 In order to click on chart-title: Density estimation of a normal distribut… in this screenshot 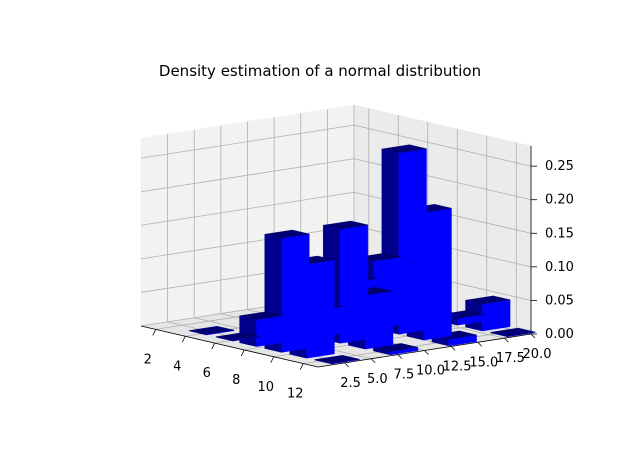, I will do `click(320, 71)`.